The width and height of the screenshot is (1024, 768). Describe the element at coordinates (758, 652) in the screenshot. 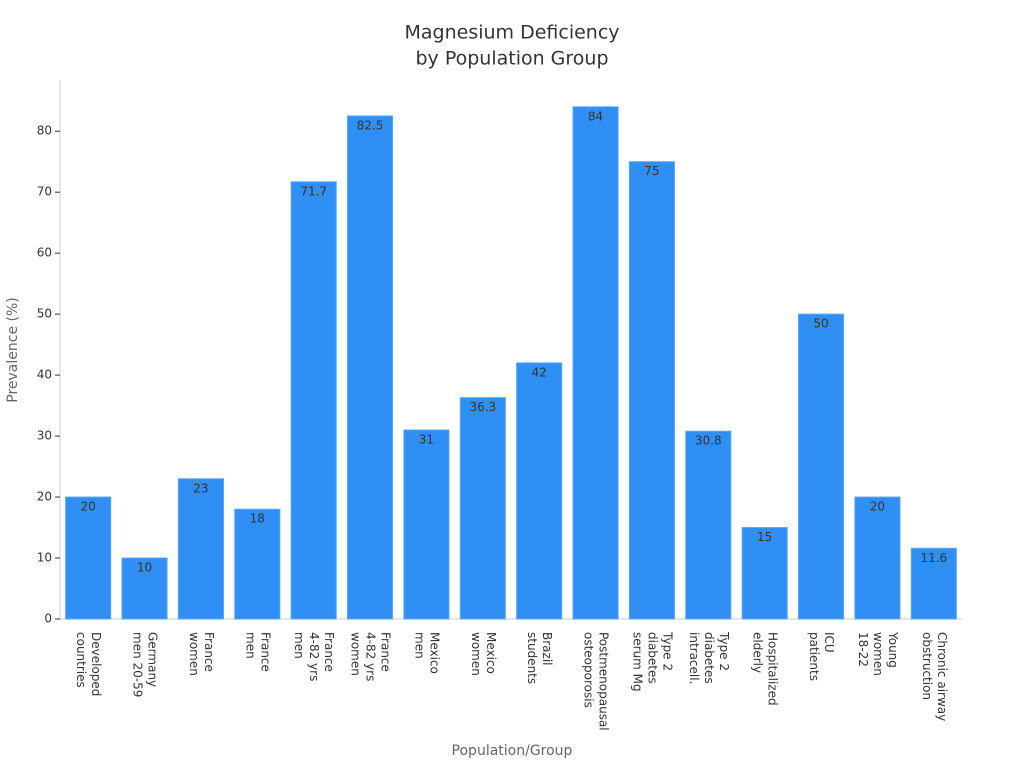

I see `x-tick-label: elderly` at that location.